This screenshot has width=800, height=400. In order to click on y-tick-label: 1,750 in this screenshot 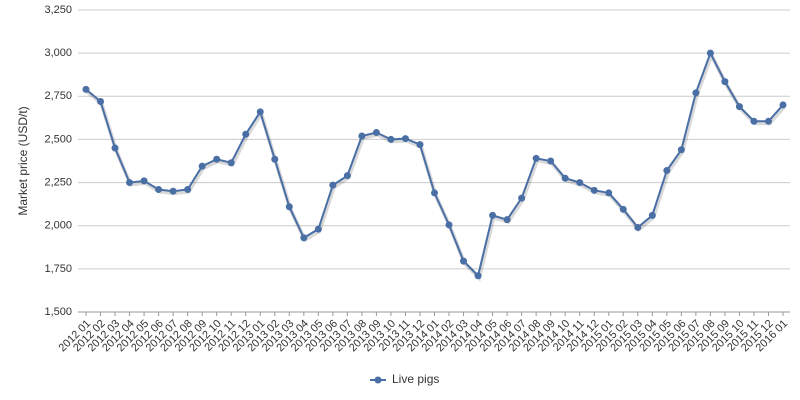, I will do `click(58, 269)`.